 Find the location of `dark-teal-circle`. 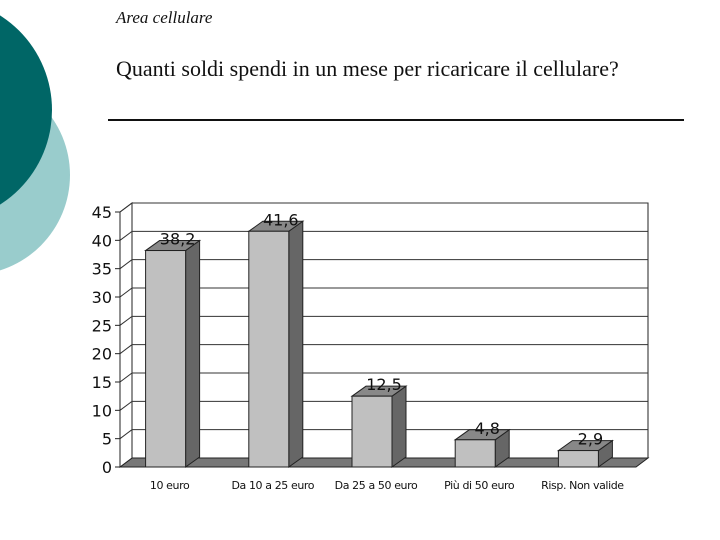

dark-teal-circle is located at coordinates (26, 110).